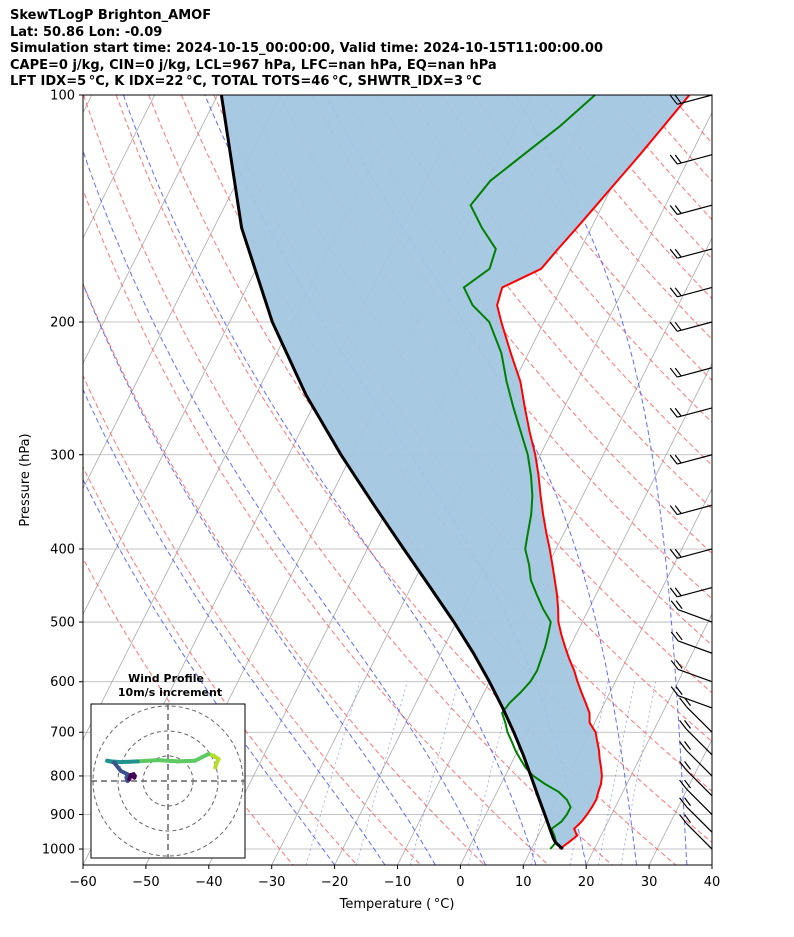 The width and height of the screenshot is (794, 937). Describe the element at coordinates (166, 678) in the screenshot. I see `hodograph-title: Wind Profile` at that location.